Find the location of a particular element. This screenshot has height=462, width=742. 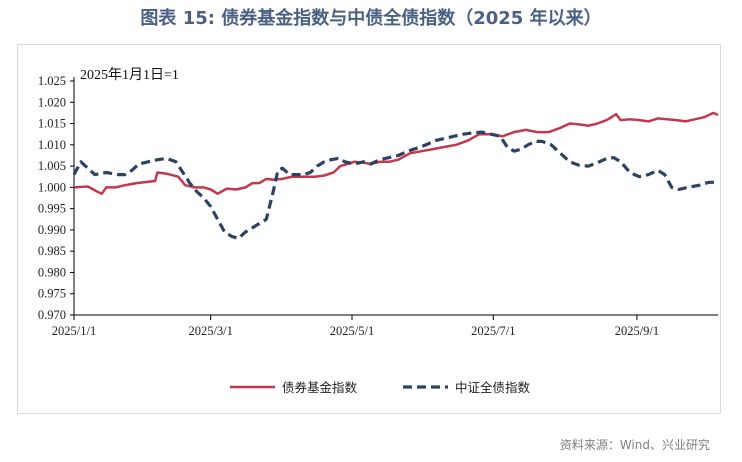

x-axis-ticks: 2025/1/1 2025/3/1 2025/5/1 2025/7/1 2025/9/1 is located at coordinates (355, 326).